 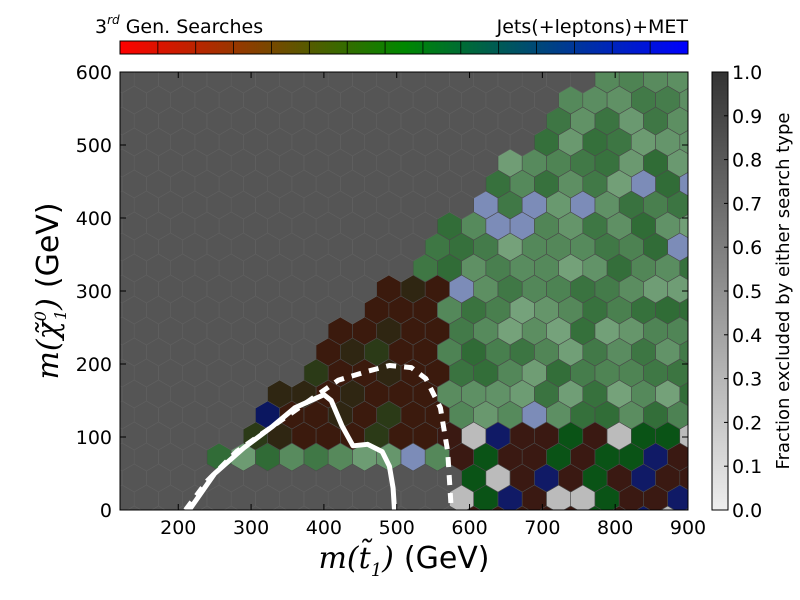 What do you see at coordinates (747, 336) in the screenshot?
I see `colorbar-tick-label: 0.4` at bounding box center [747, 336].